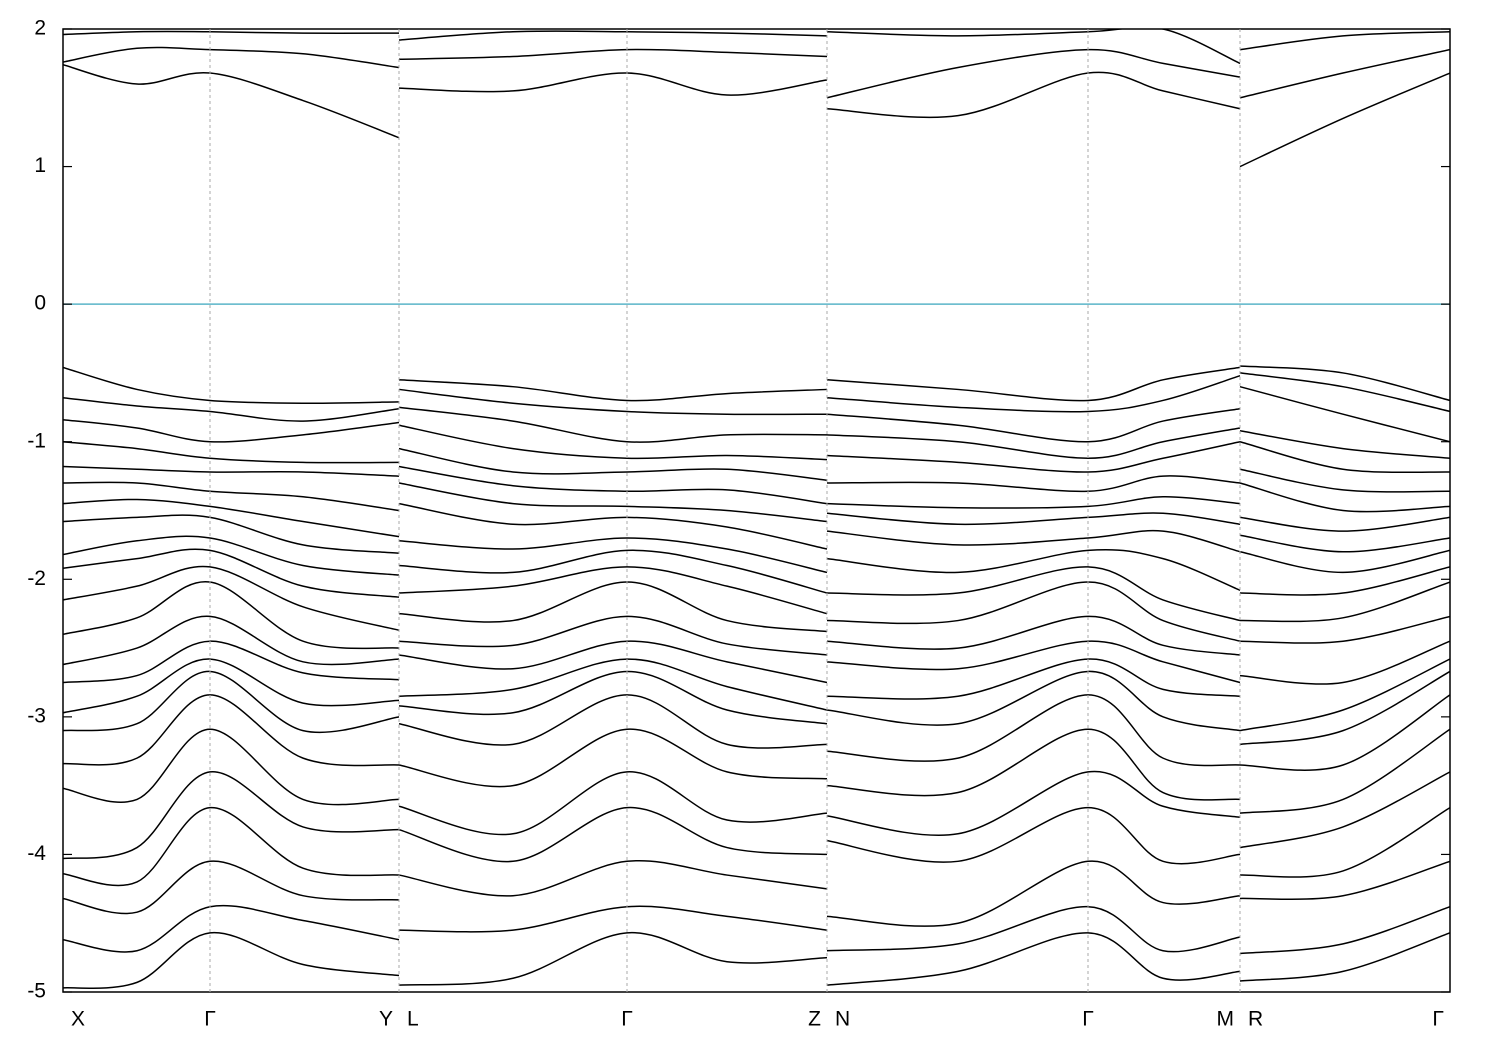 The width and height of the screenshot is (1500, 1050). What do you see at coordinates (36, 715) in the screenshot?
I see `y-tick-label: -3` at bounding box center [36, 715].